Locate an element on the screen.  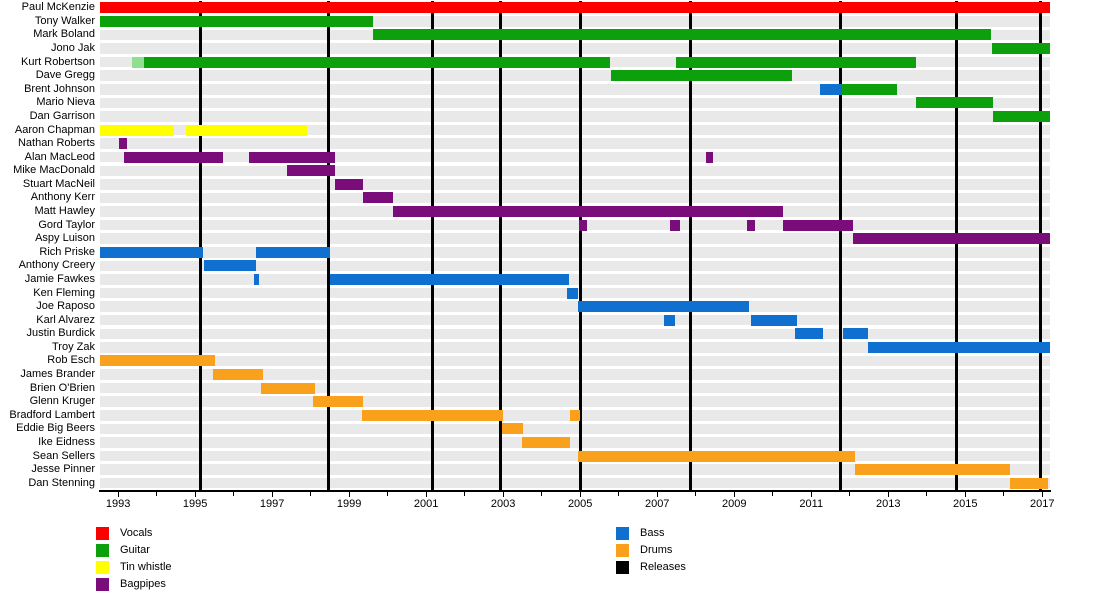
member-label: Paul McKenzie is located at coordinates (58, 7).